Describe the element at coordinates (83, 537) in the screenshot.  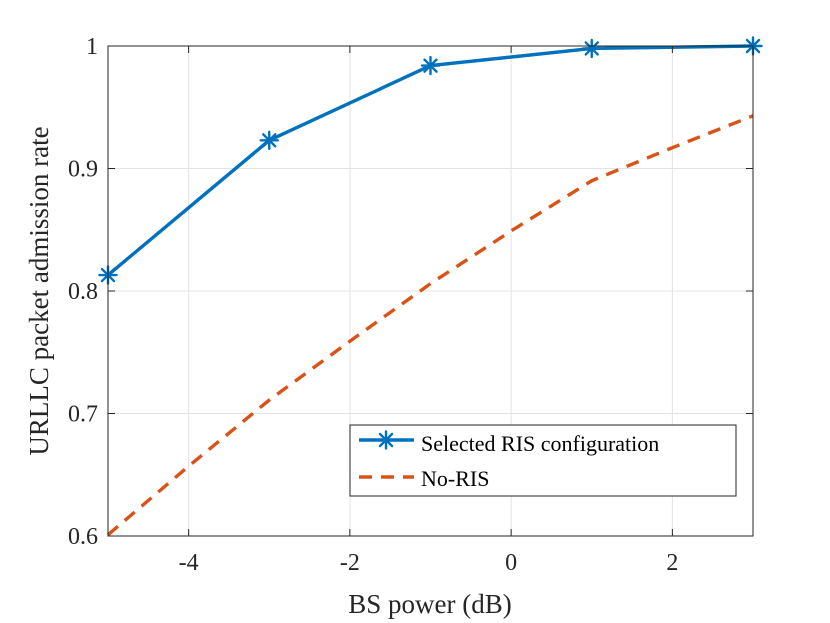
I see `y-tick-label: 0.6` at that location.